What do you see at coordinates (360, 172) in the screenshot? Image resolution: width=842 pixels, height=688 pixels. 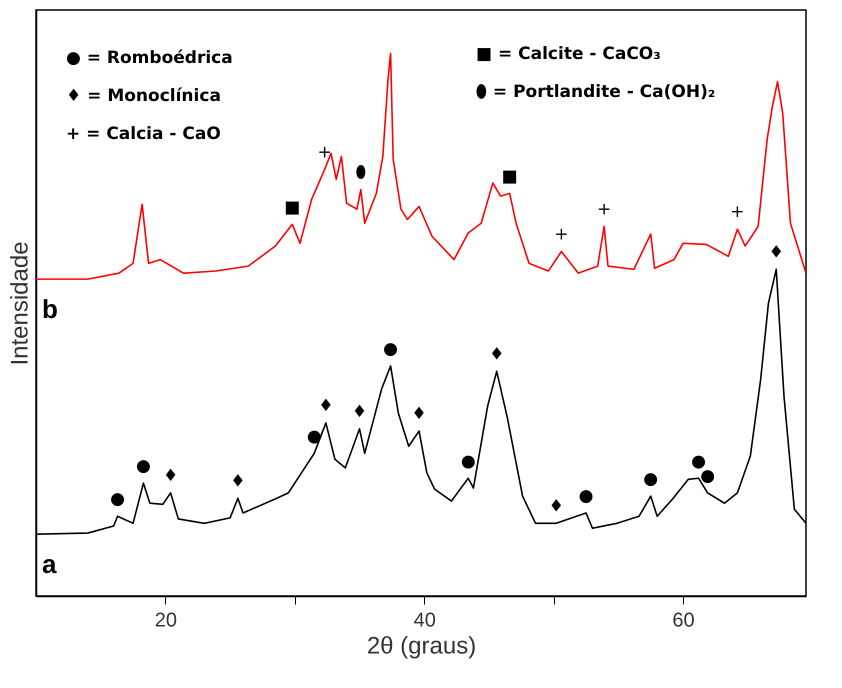 I see `annotation: ⬮` at bounding box center [360, 172].